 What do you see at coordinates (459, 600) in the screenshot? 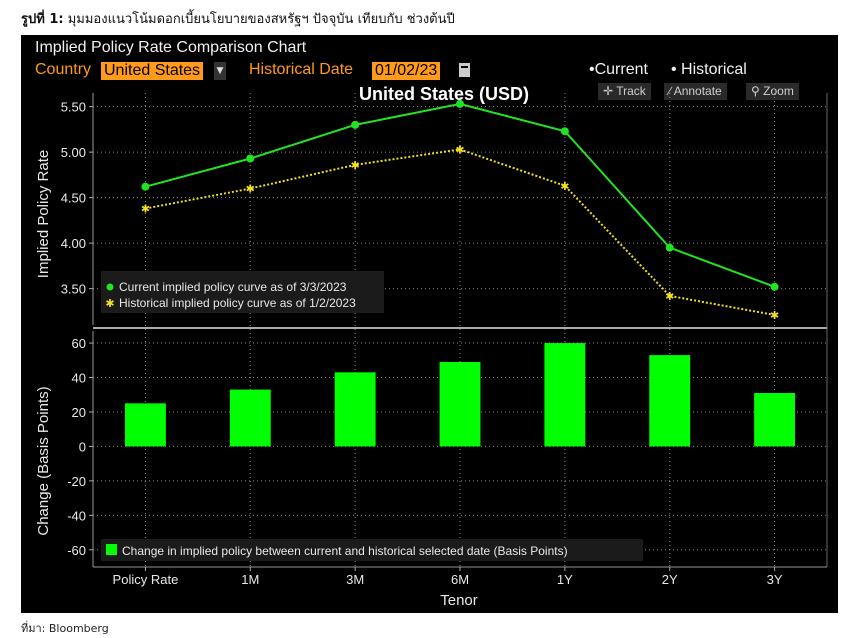
I see `x-axis-label: Tenor` at bounding box center [459, 600].